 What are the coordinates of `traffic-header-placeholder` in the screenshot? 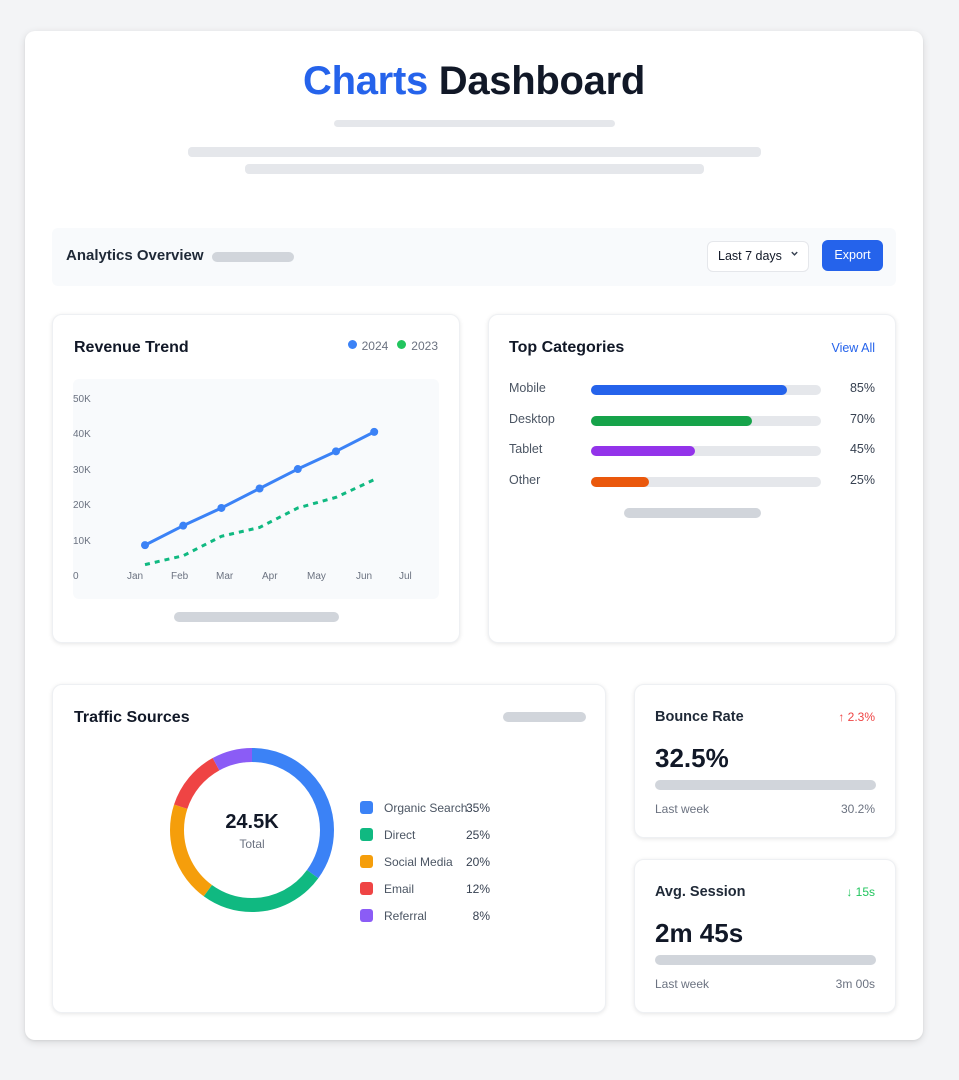 It's located at (544, 717).